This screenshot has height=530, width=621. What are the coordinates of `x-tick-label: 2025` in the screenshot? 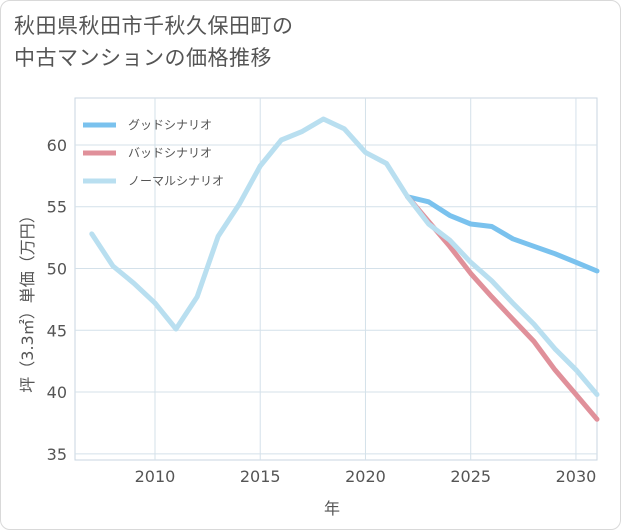 It's located at (470, 476).